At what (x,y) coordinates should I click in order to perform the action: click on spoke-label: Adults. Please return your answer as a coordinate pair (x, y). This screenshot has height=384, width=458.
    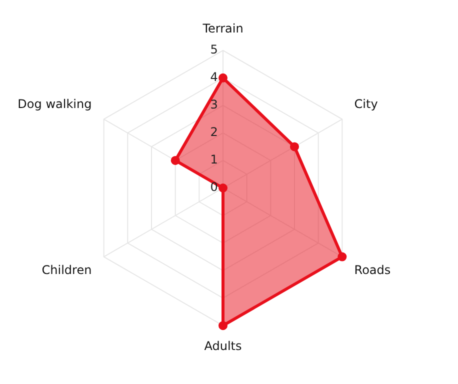
    Looking at the image, I should click on (223, 345).